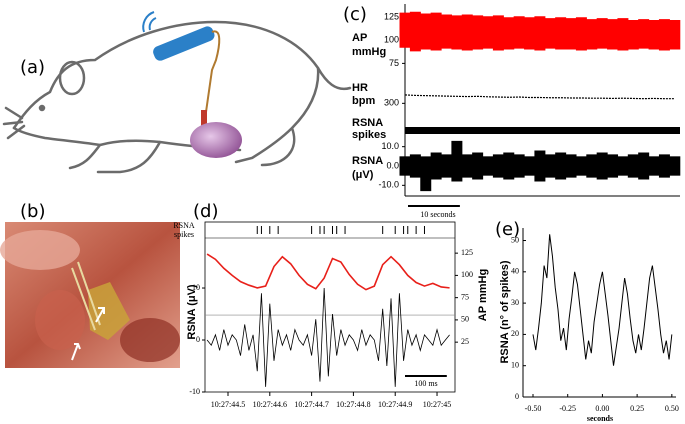 The height and width of the screenshot is (424, 685). Describe the element at coordinates (353, 404) in the screenshot. I see `x-tick-label: 10:27:44.8` at that location.